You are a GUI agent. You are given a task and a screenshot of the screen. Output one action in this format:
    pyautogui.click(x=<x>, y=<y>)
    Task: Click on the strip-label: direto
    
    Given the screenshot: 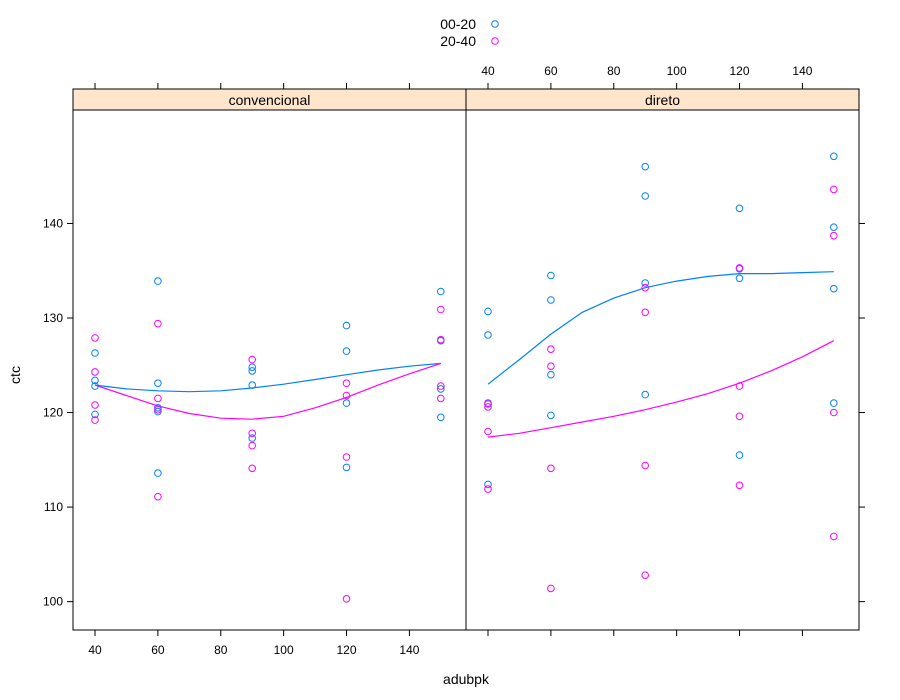 What is the action you would take?
    pyautogui.click(x=662, y=100)
    